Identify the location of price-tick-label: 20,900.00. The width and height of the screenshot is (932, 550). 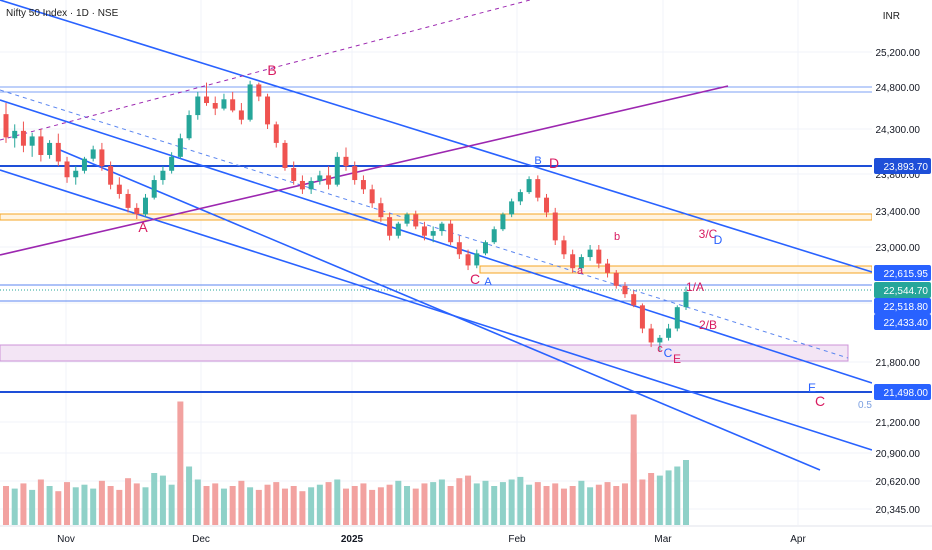
(898, 454).